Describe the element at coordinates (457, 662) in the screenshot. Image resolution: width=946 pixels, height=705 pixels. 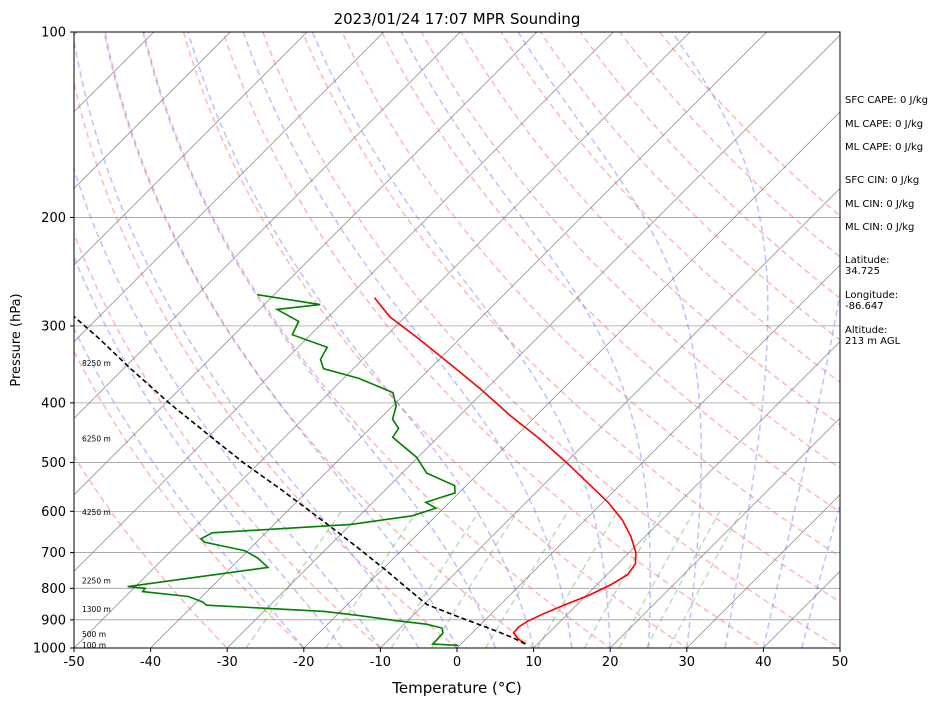
I see `x-tick-label: 0` at that location.